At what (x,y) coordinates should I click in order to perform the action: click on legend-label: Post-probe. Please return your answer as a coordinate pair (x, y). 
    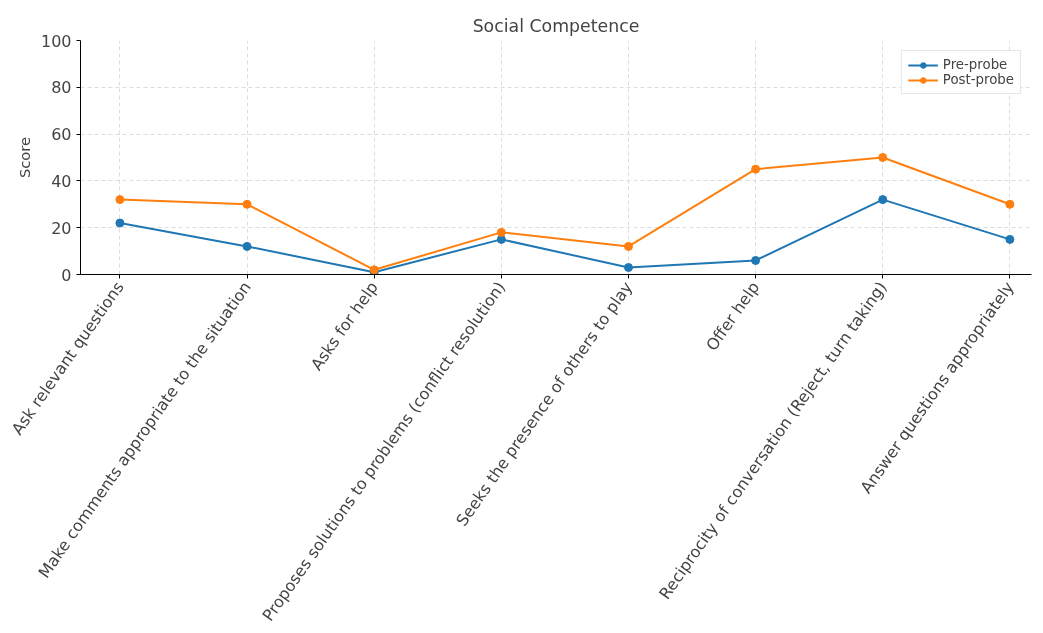
    Looking at the image, I should click on (978, 79).